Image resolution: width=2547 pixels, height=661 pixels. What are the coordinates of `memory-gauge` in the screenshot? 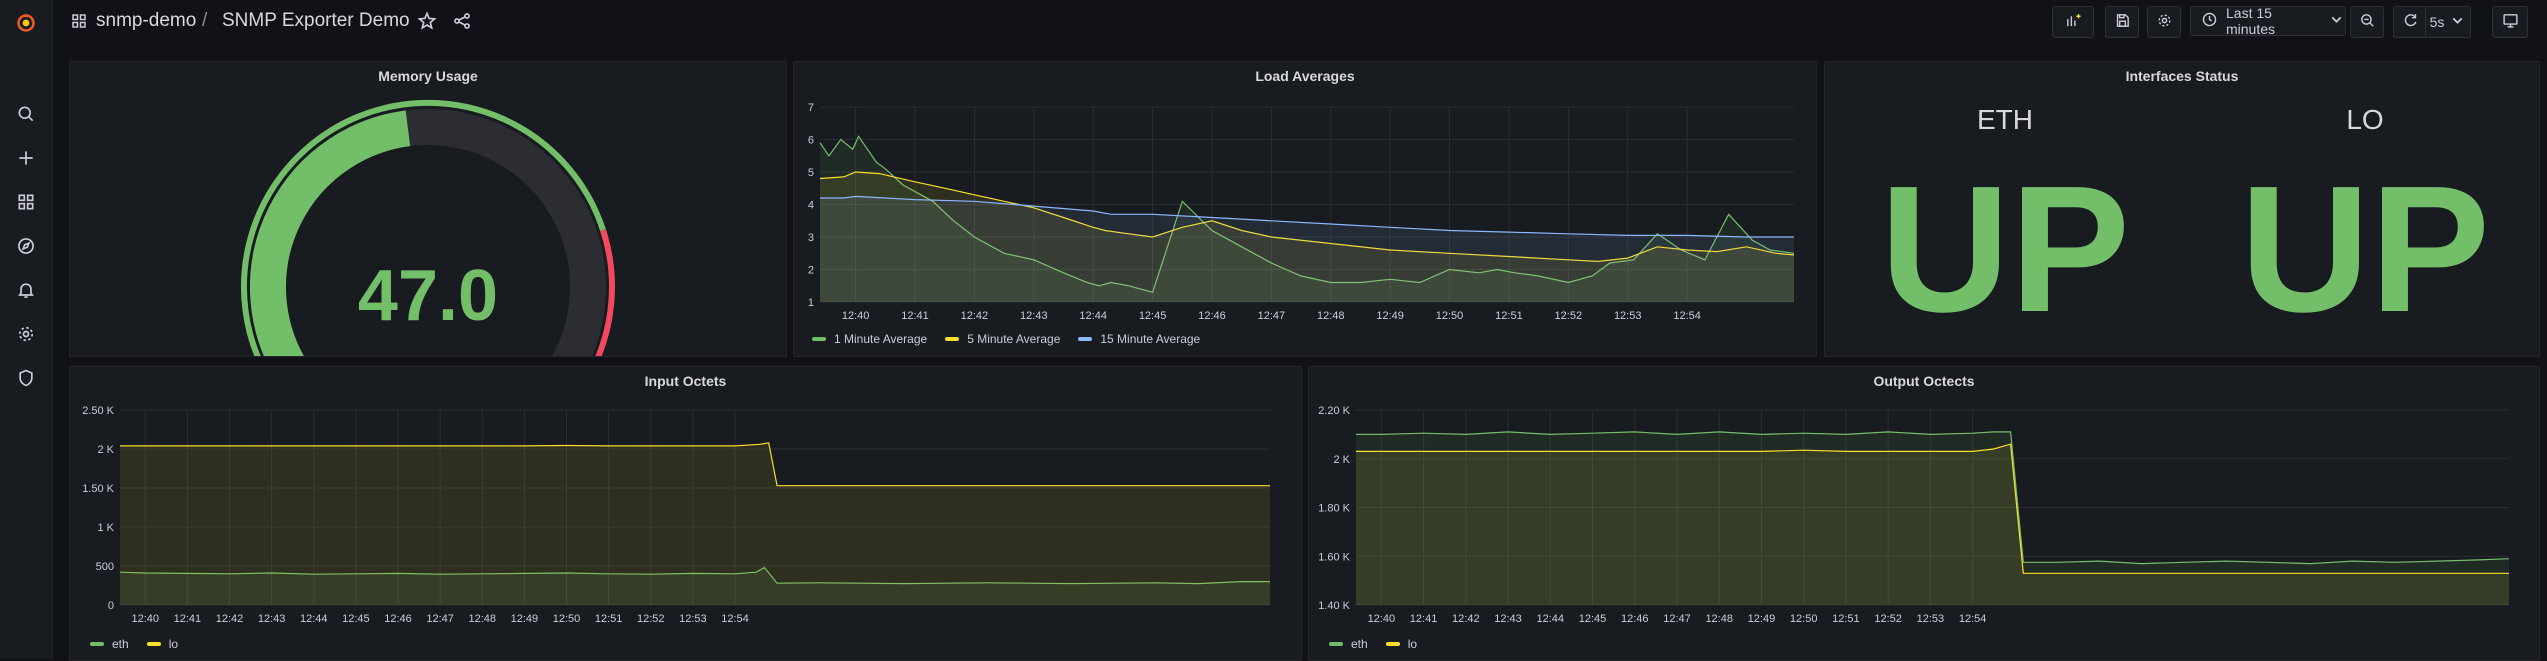 It's located at (428, 227).